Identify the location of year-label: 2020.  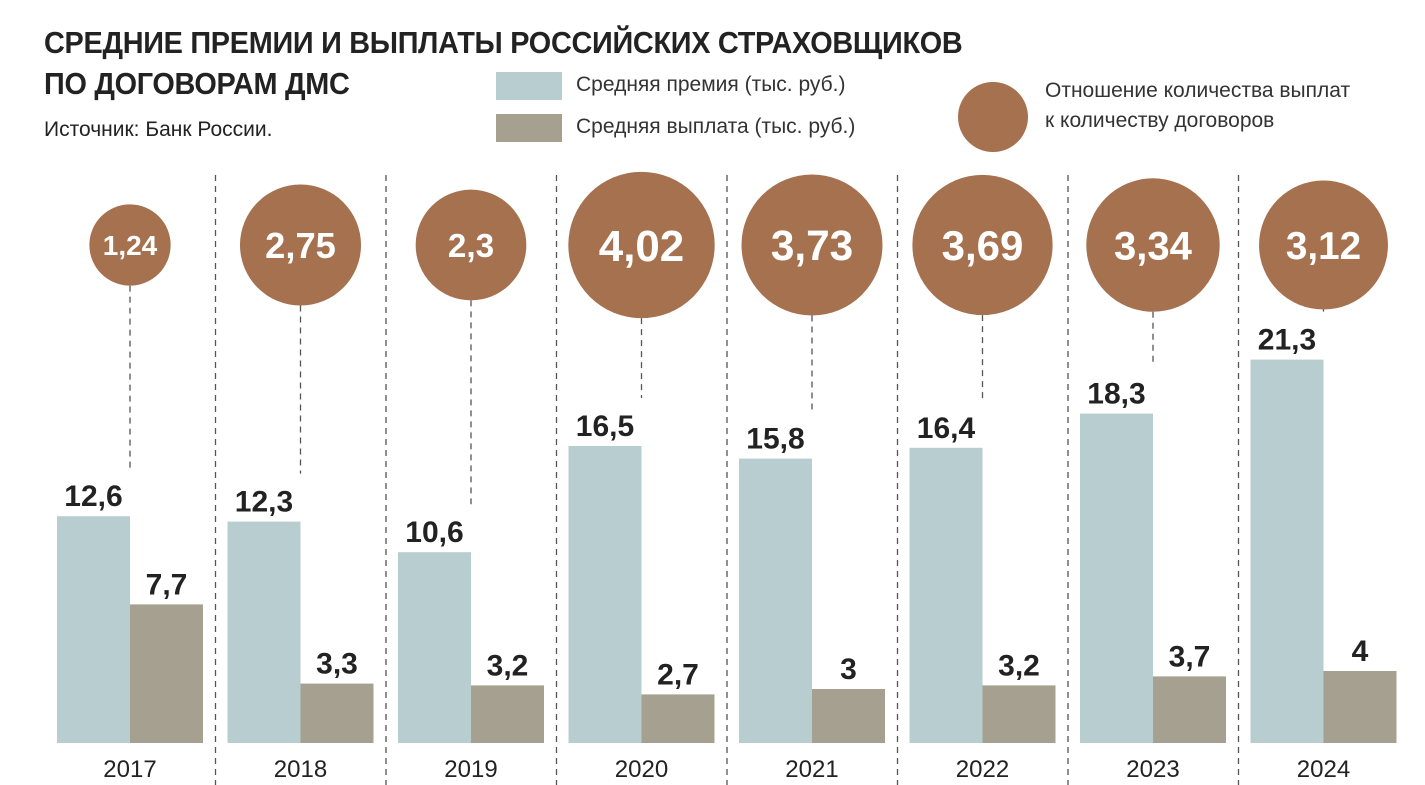
(641, 769).